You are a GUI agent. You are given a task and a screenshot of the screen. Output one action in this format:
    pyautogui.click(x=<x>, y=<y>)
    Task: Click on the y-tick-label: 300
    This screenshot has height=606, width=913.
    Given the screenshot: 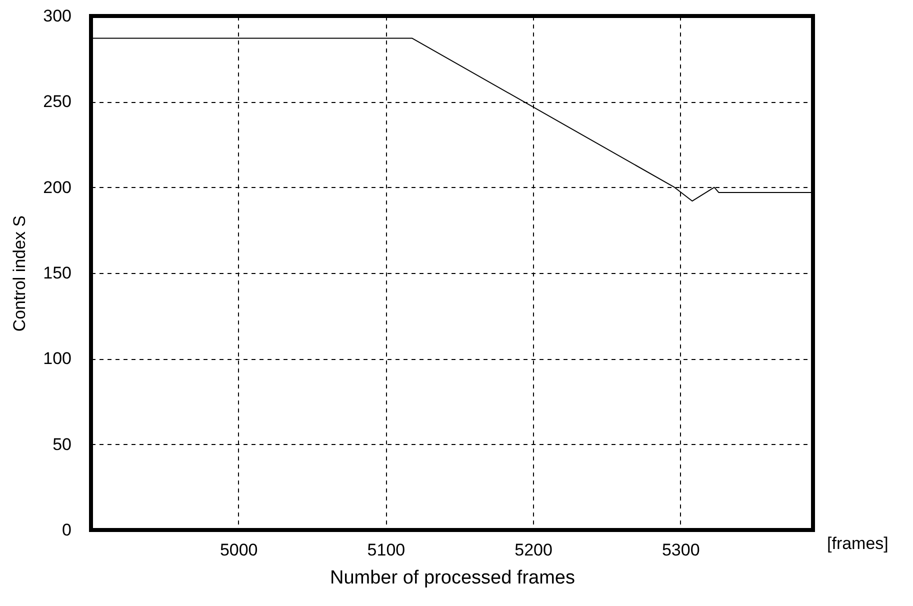 What is the action you would take?
    pyautogui.click(x=57, y=16)
    